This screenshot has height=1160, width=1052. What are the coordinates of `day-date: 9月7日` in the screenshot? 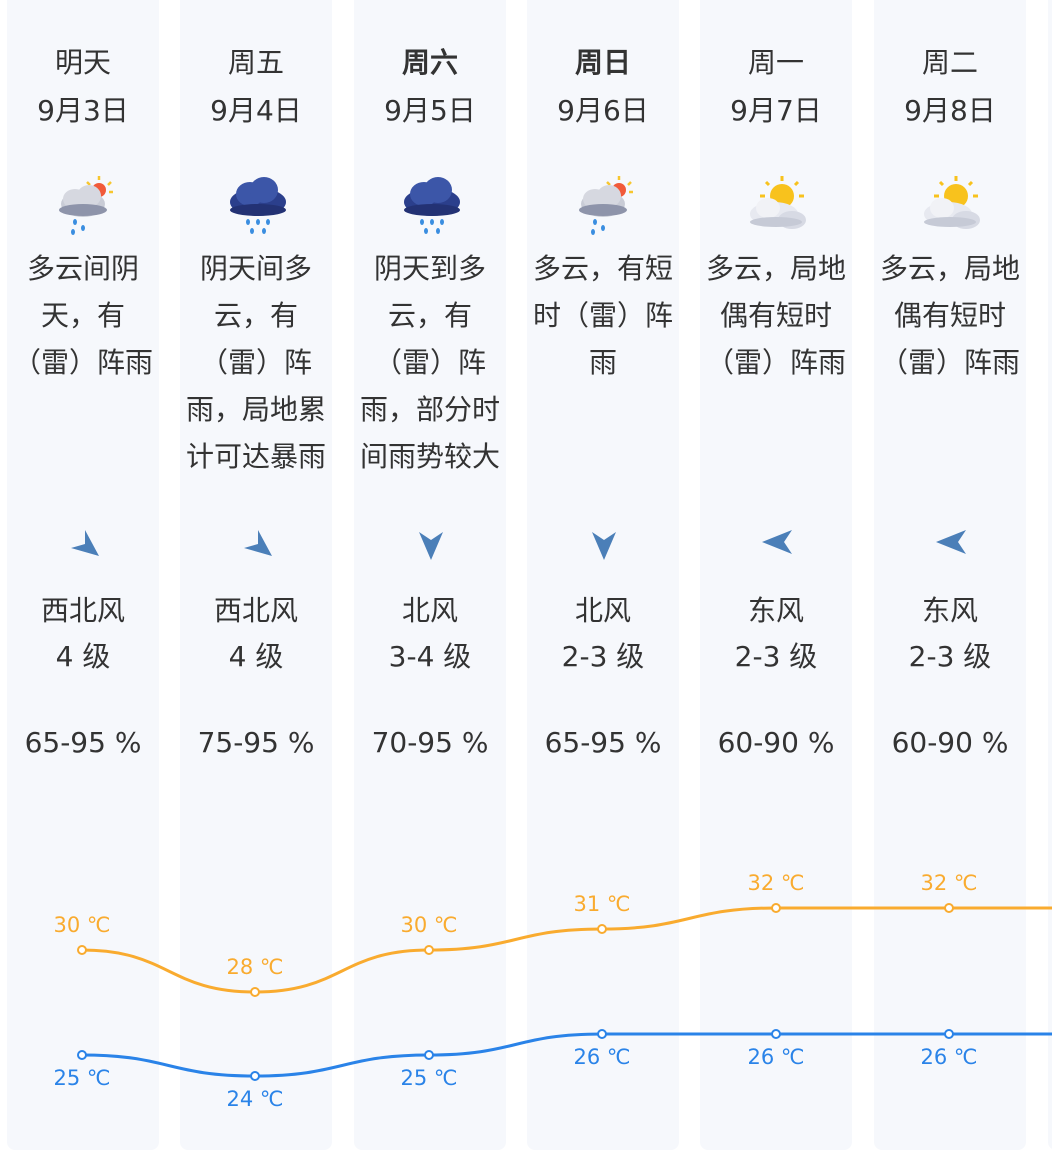 It's located at (776, 110).